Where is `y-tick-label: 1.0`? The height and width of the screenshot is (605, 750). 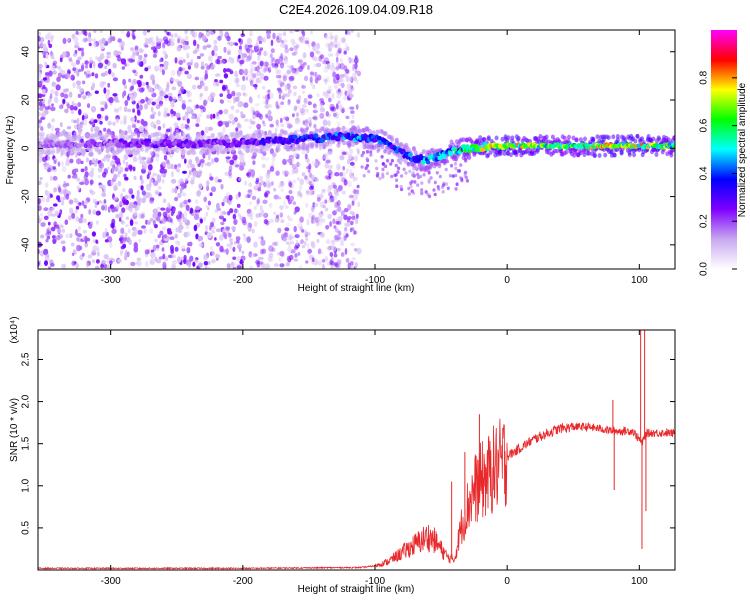 y-tick-label: 1.0 is located at coordinates (26, 485).